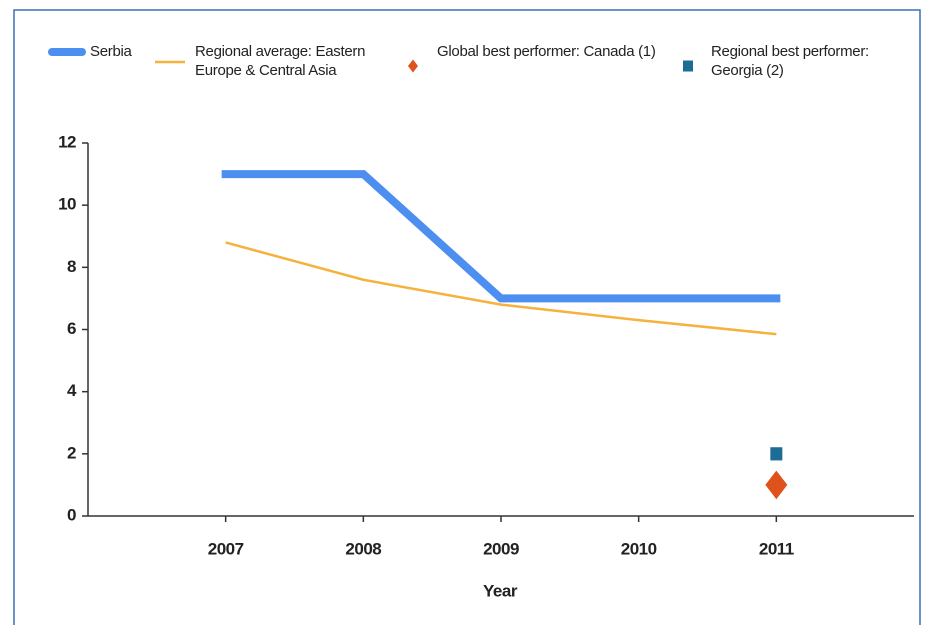 This screenshot has height=625, width=934. I want to click on y-tick-label: 0, so click(71, 514).